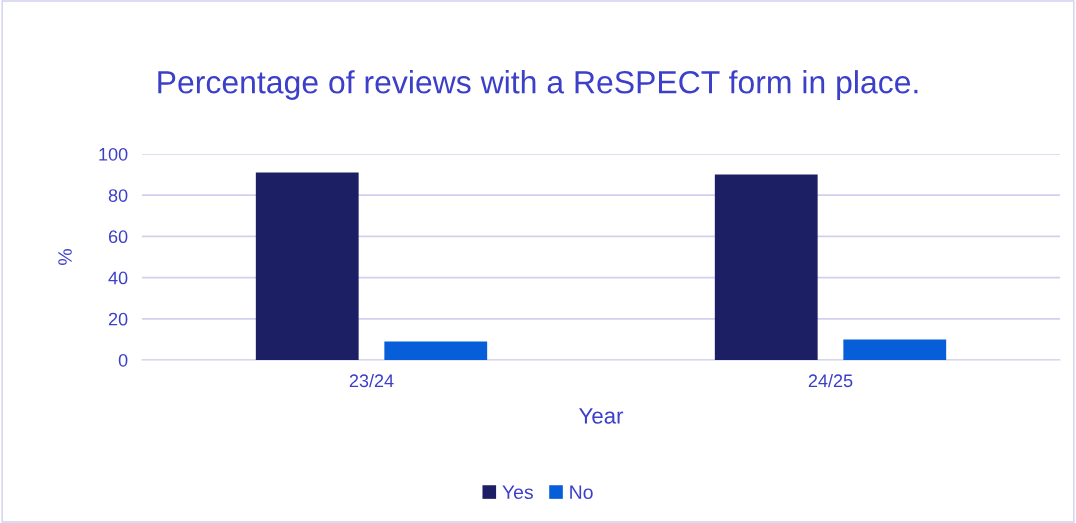 Image resolution: width=1076 pixels, height=523 pixels. What do you see at coordinates (830, 380) in the screenshot?
I see `x-tick-label: 24/25` at bounding box center [830, 380].